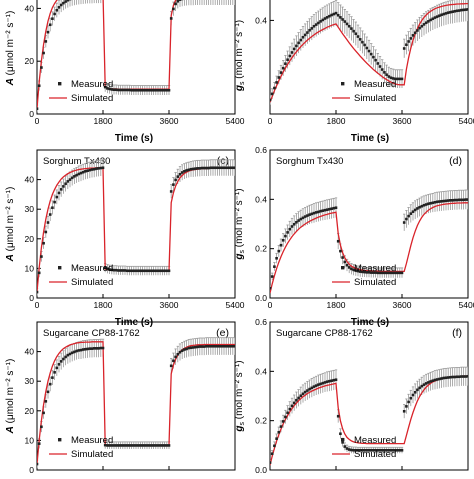 The height and width of the screenshot is (479, 474). What do you see at coordinates (30, 8) in the screenshot?
I see `y-tick-label: 40` at bounding box center [30, 8].